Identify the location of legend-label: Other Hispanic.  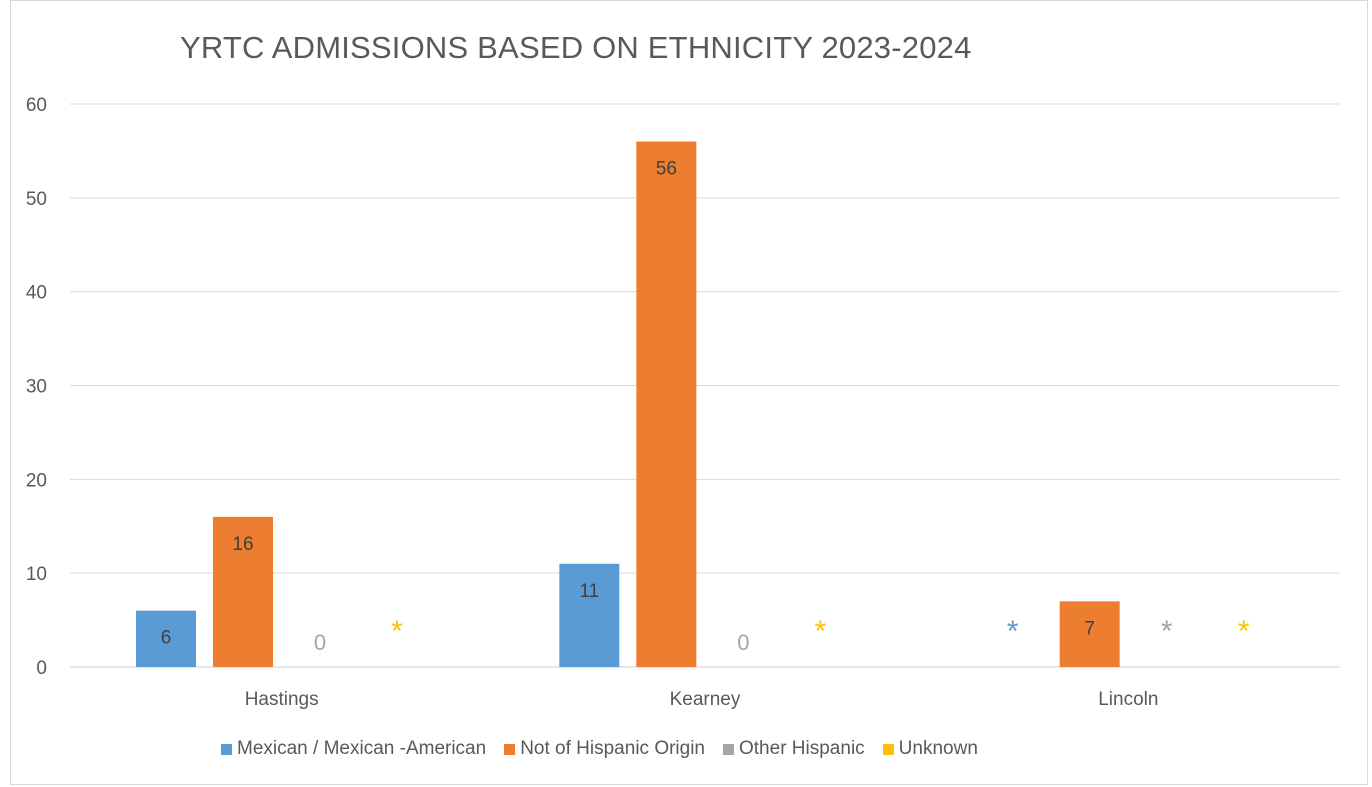
(802, 748).